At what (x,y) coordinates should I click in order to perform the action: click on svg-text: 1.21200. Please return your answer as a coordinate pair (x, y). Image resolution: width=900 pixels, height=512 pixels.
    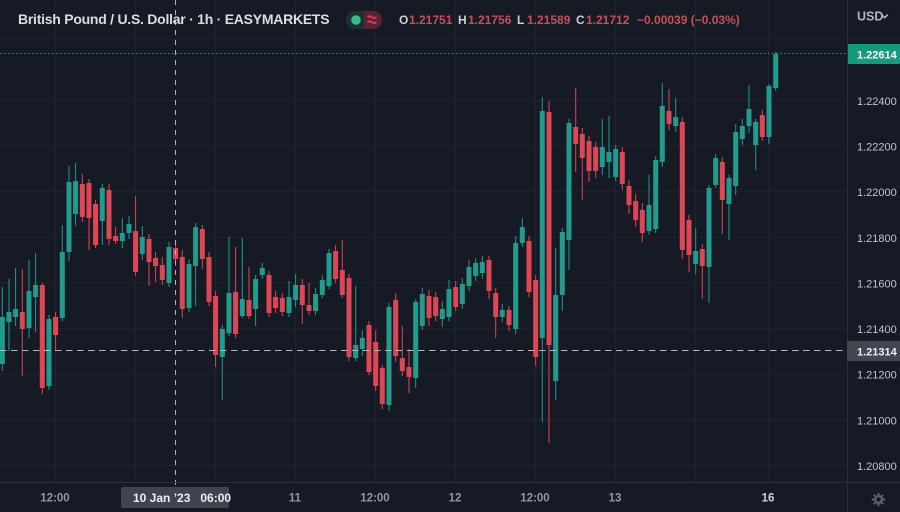
    Looking at the image, I should click on (877, 376).